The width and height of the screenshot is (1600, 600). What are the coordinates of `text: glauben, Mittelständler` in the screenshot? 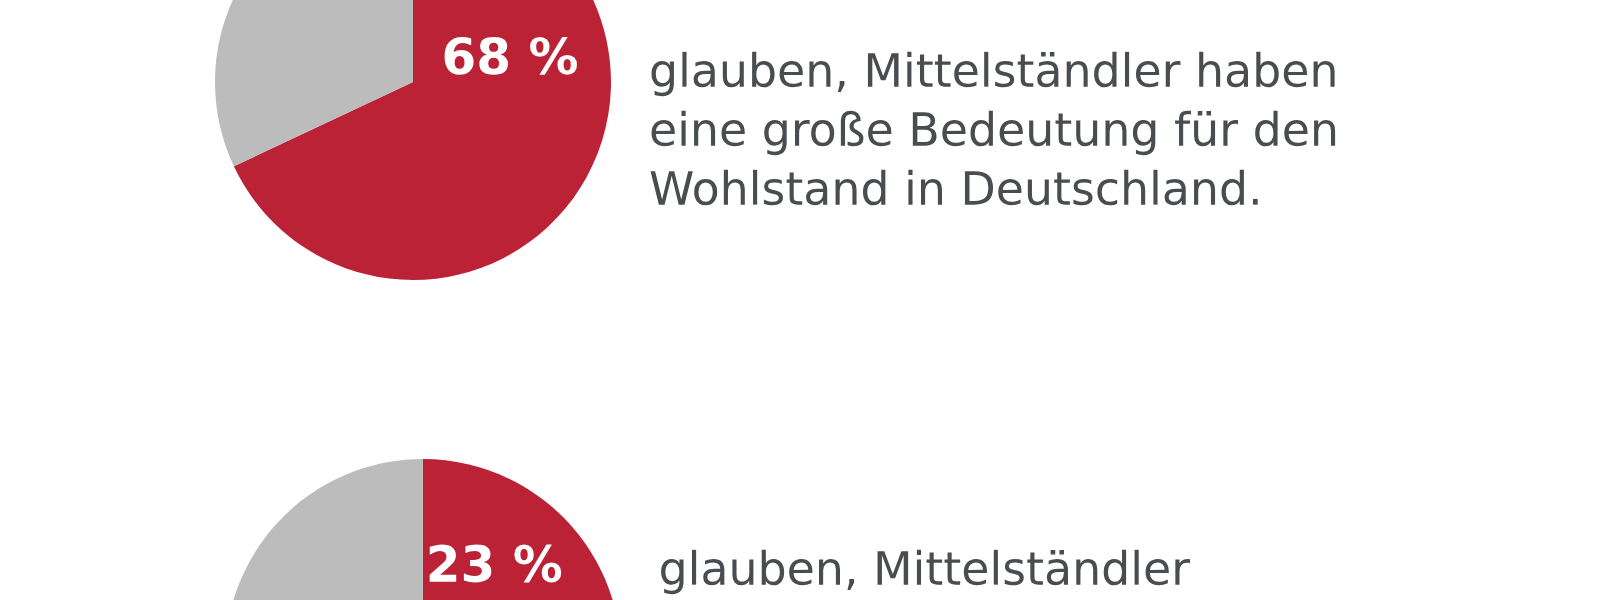 It's located at (926, 572).